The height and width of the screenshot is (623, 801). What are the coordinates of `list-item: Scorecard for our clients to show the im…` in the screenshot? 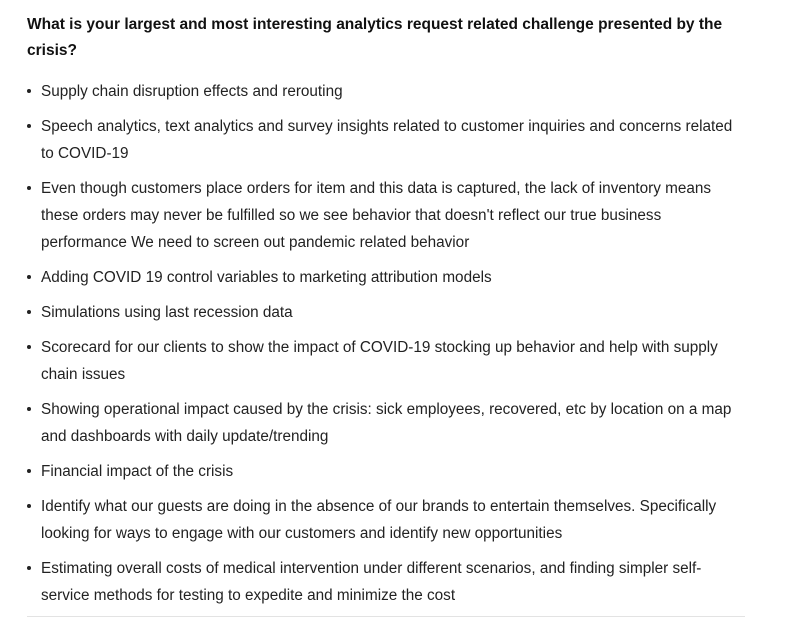 It's located at (386, 361).